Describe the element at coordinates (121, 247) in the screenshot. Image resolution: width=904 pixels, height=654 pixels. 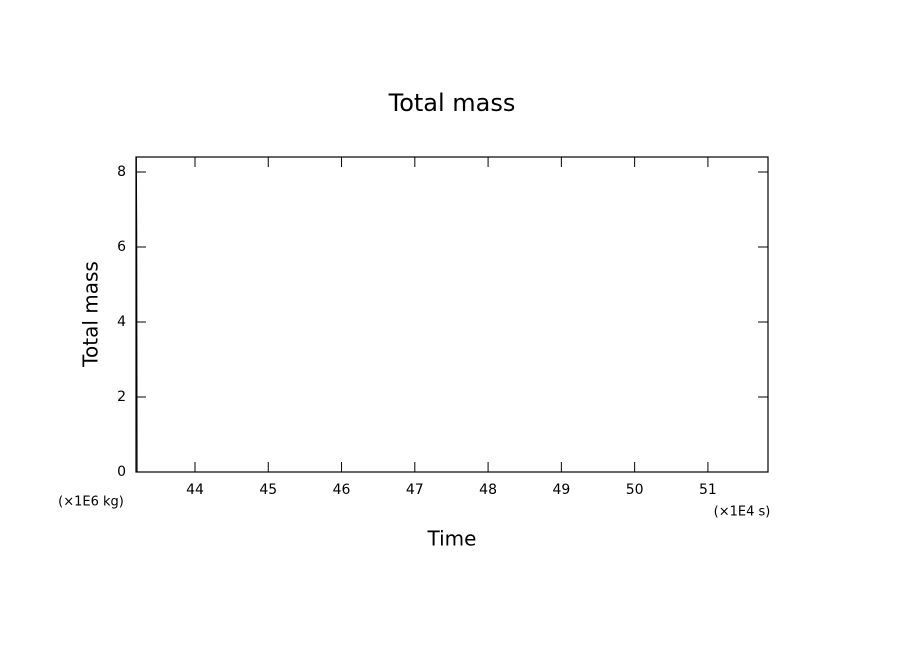
I see `y-tick-label: 6` at that location.